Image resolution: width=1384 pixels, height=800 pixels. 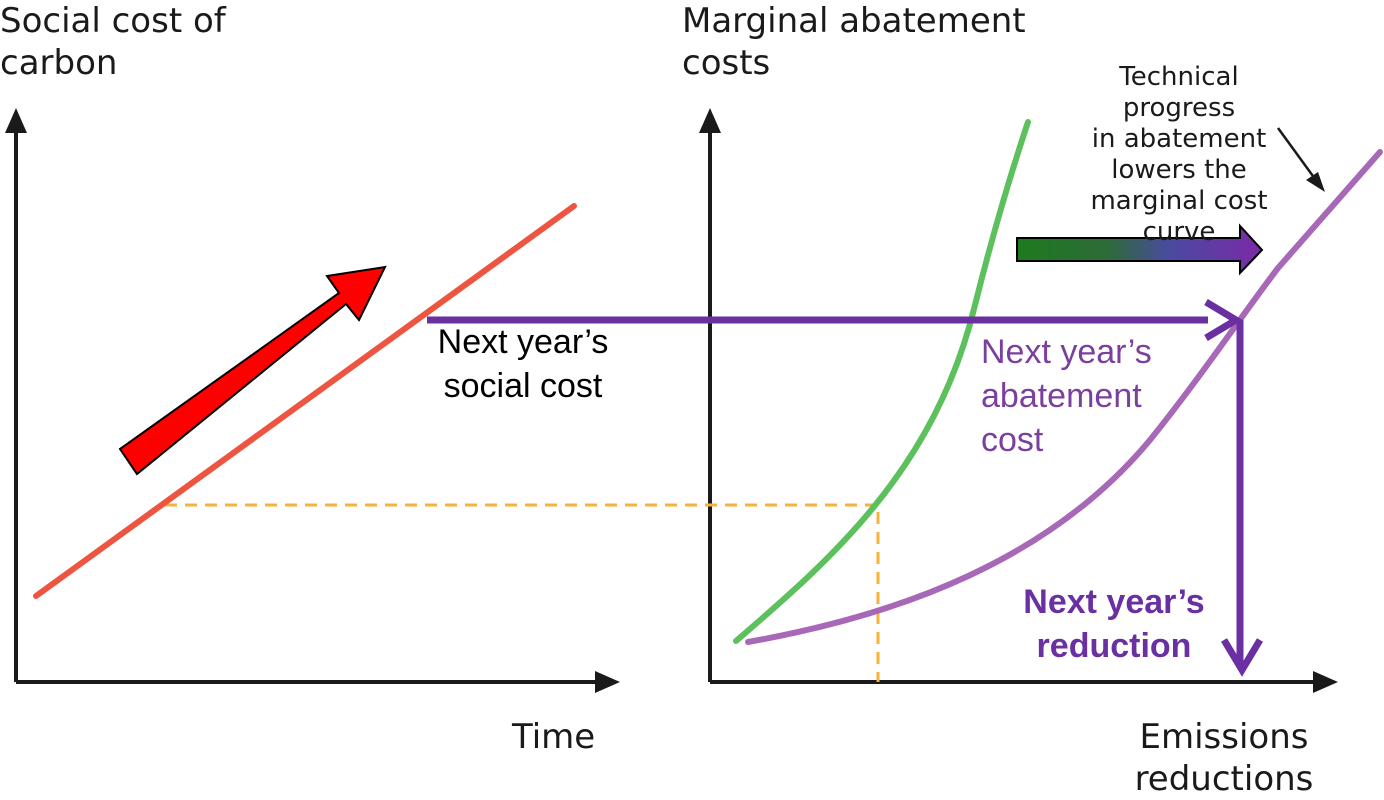 I want to click on next-year-reduction-label: Next year’s reduction, so click(x=1114, y=624).